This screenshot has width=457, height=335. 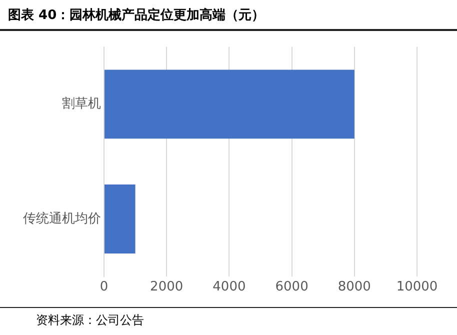 What do you see at coordinates (167, 287) in the screenshot?
I see `x-tick-label: 2000` at bounding box center [167, 287].